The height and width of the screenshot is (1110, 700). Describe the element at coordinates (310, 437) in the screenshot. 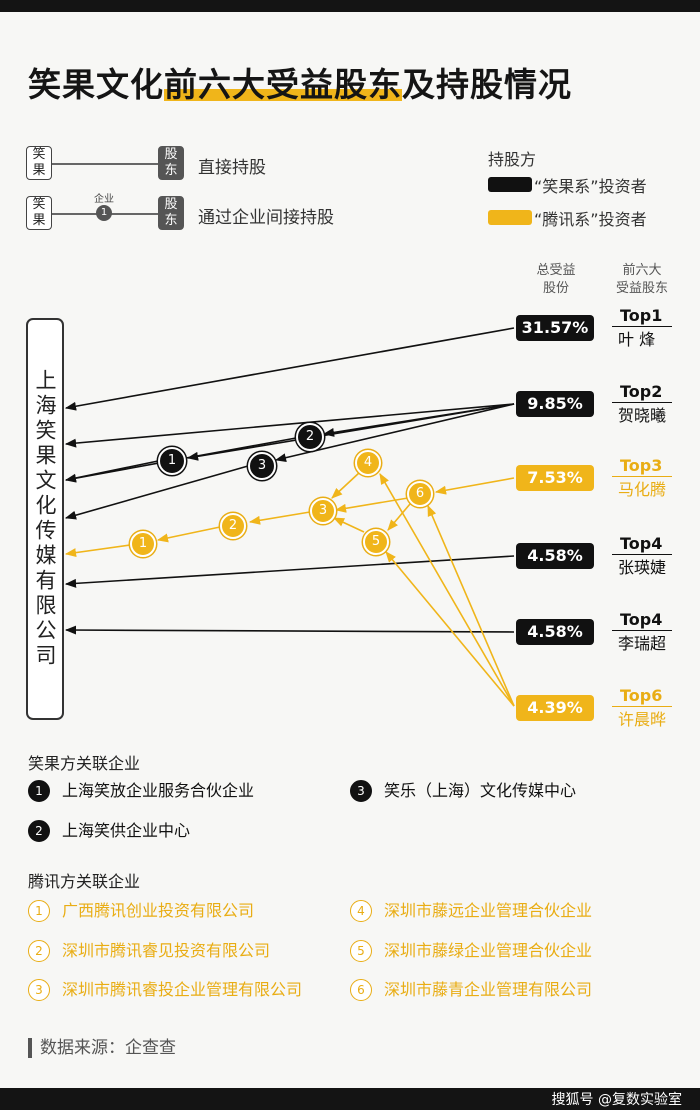

I see `node-black-2: 2` at that location.